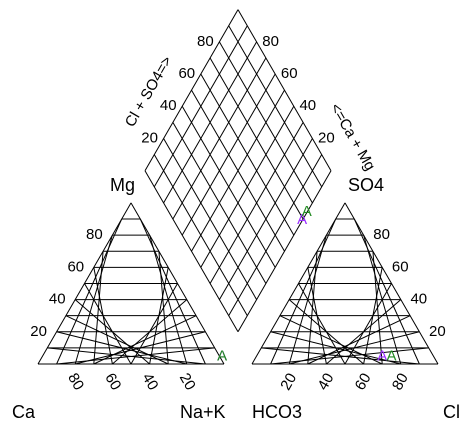 This screenshot has width=465, height=422. What do you see at coordinates (289, 73) in the screenshot?
I see `diamond-camg-tick: 60` at bounding box center [289, 73].